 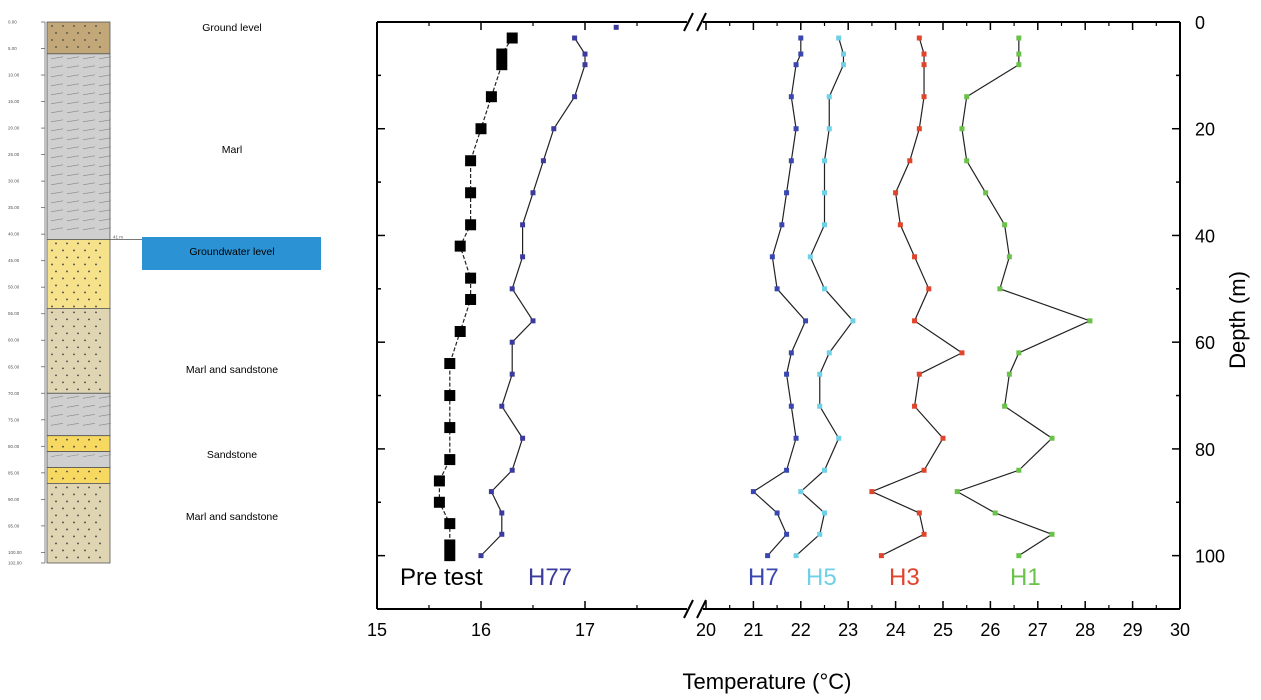 I want to click on x-tick-label: 20, so click(x=706, y=630).